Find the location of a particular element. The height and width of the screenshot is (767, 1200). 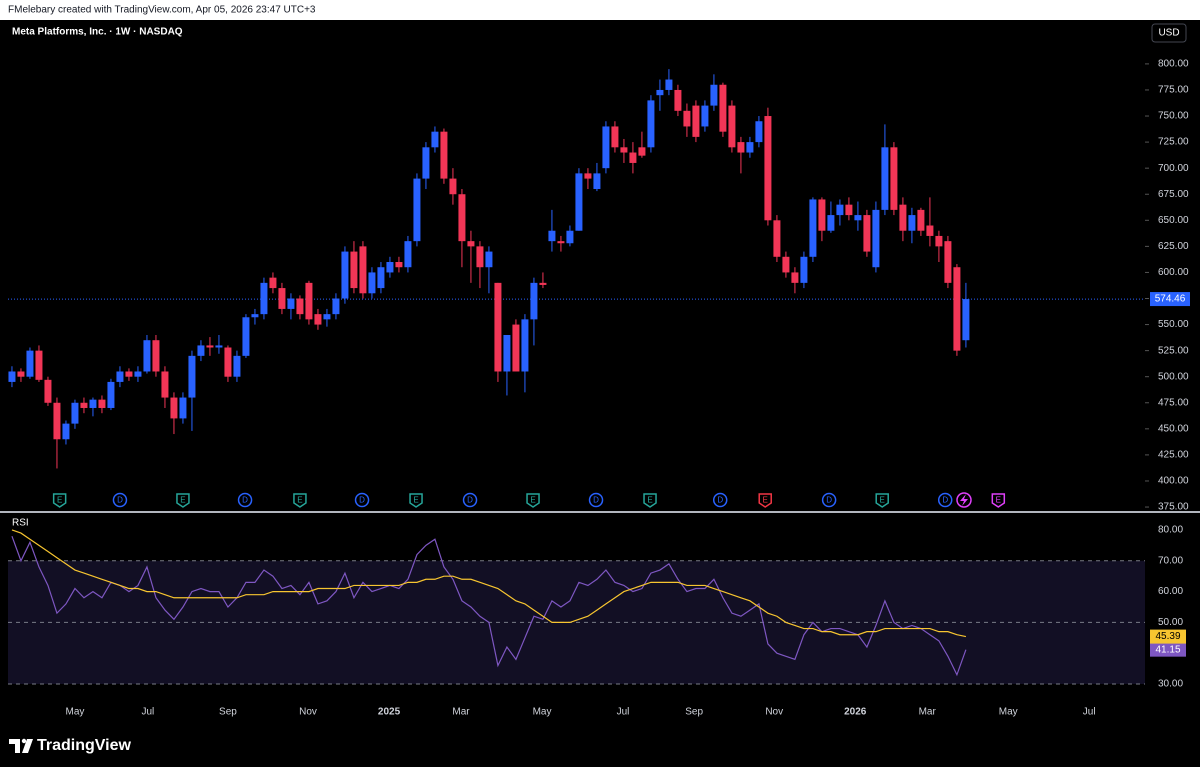

y-tick-label: 600.00 is located at coordinates (1173, 272).